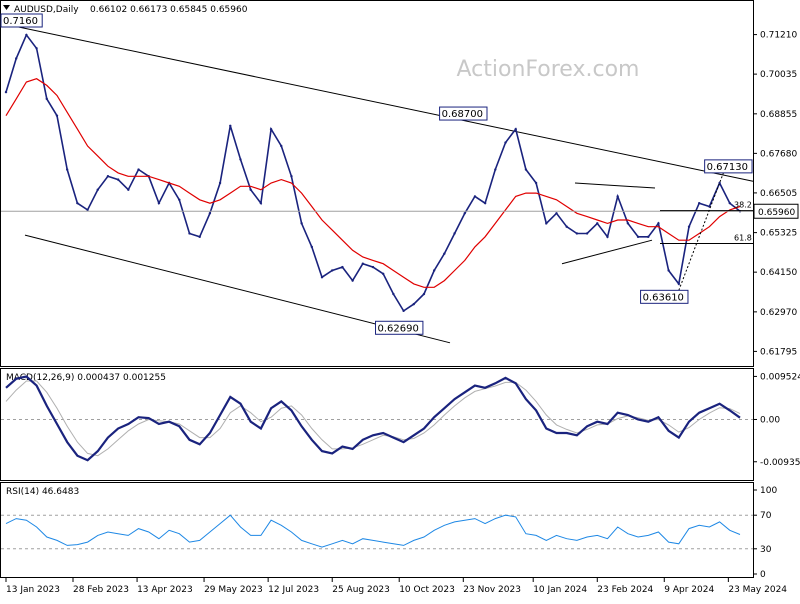 The height and width of the screenshot is (604, 800). What do you see at coordinates (293, 590) in the screenshot?
I see `x-tick-label: 12 Jul 2023` at bounding box center [293, 590].